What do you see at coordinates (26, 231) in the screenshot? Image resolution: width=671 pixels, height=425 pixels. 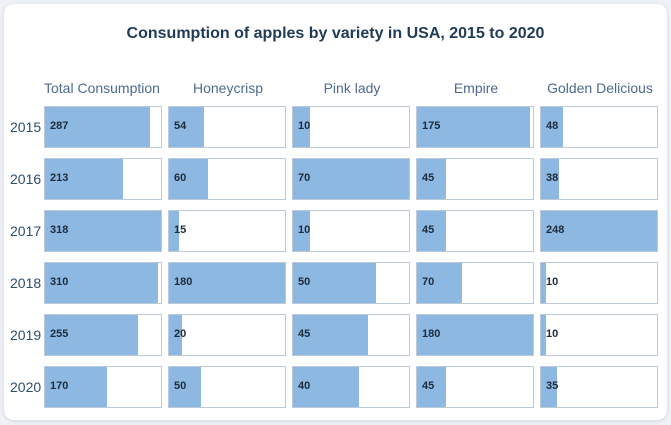 I see `year-label-2017: 2017` at bounding box center [26, 231].